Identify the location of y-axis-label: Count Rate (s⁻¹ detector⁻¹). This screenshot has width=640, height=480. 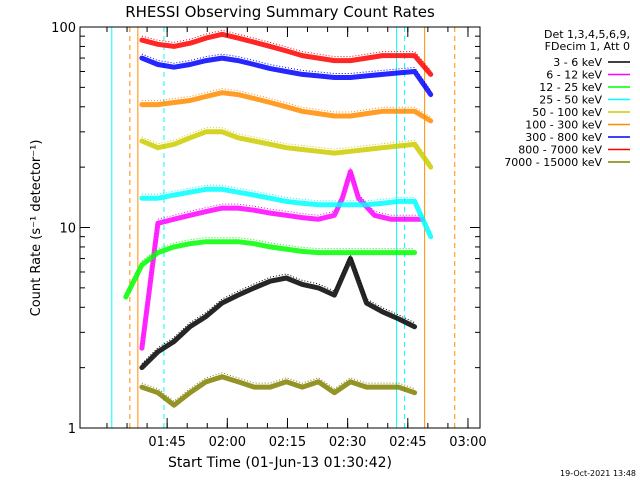
(36, 228).